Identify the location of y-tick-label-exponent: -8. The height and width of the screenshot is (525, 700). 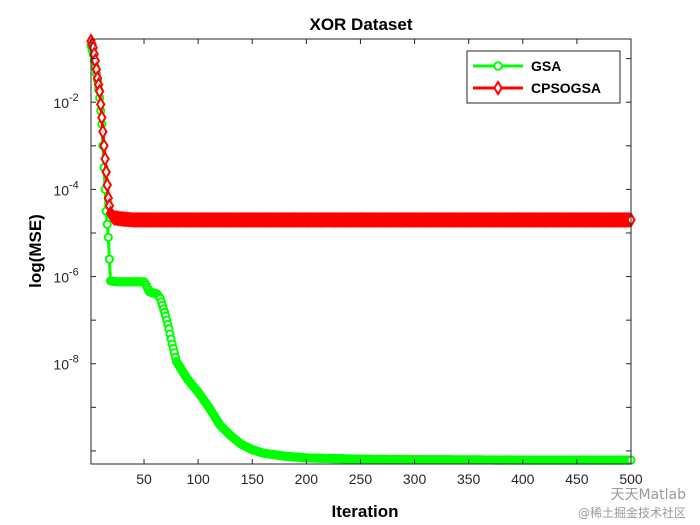
(74, 360).